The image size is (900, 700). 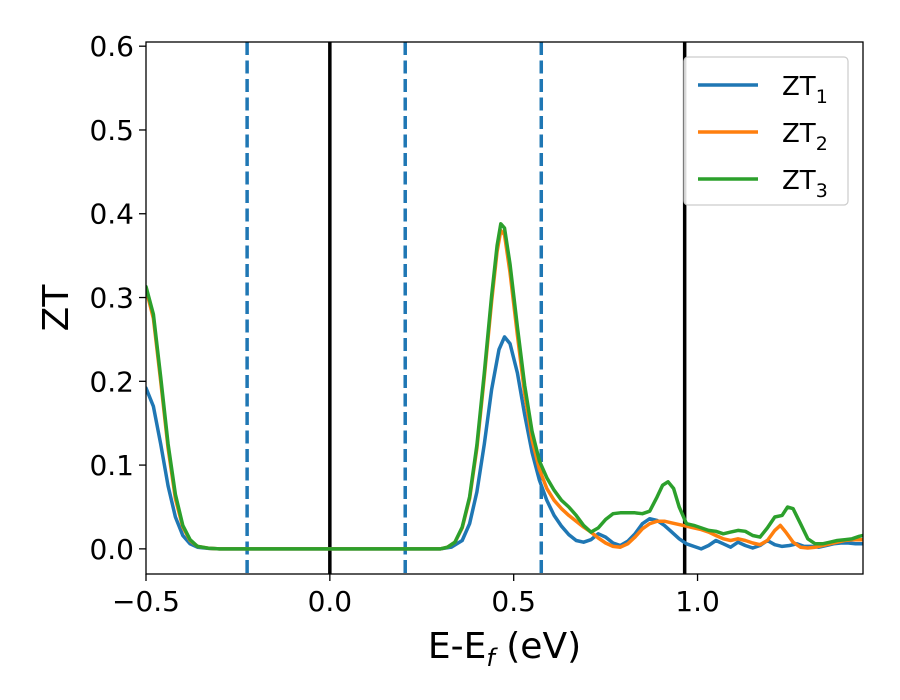 I want to click on y-tick-label-6: 0.6, so click(x=111, y=46).